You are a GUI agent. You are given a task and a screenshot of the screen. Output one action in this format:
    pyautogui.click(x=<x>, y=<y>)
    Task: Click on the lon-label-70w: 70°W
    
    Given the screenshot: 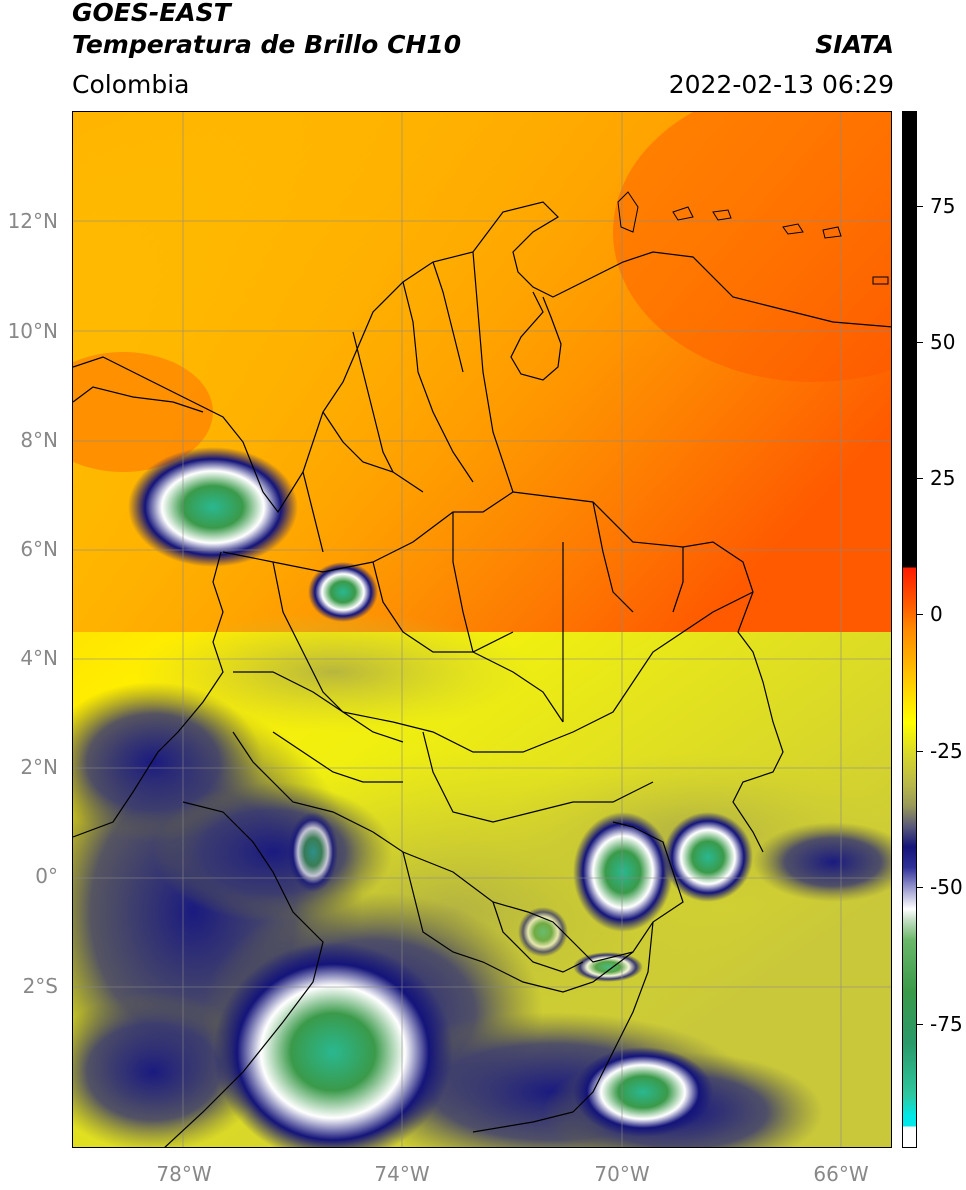 What is the action you would take?
    pyautogui.click(x=622, y=1174)
    